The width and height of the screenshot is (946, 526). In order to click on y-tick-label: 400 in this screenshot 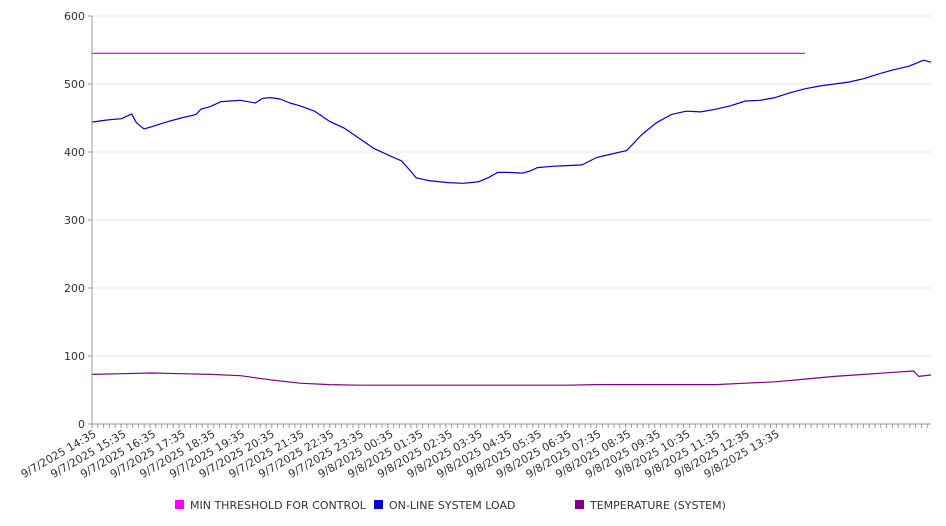, I will do `click(74, 152)`.